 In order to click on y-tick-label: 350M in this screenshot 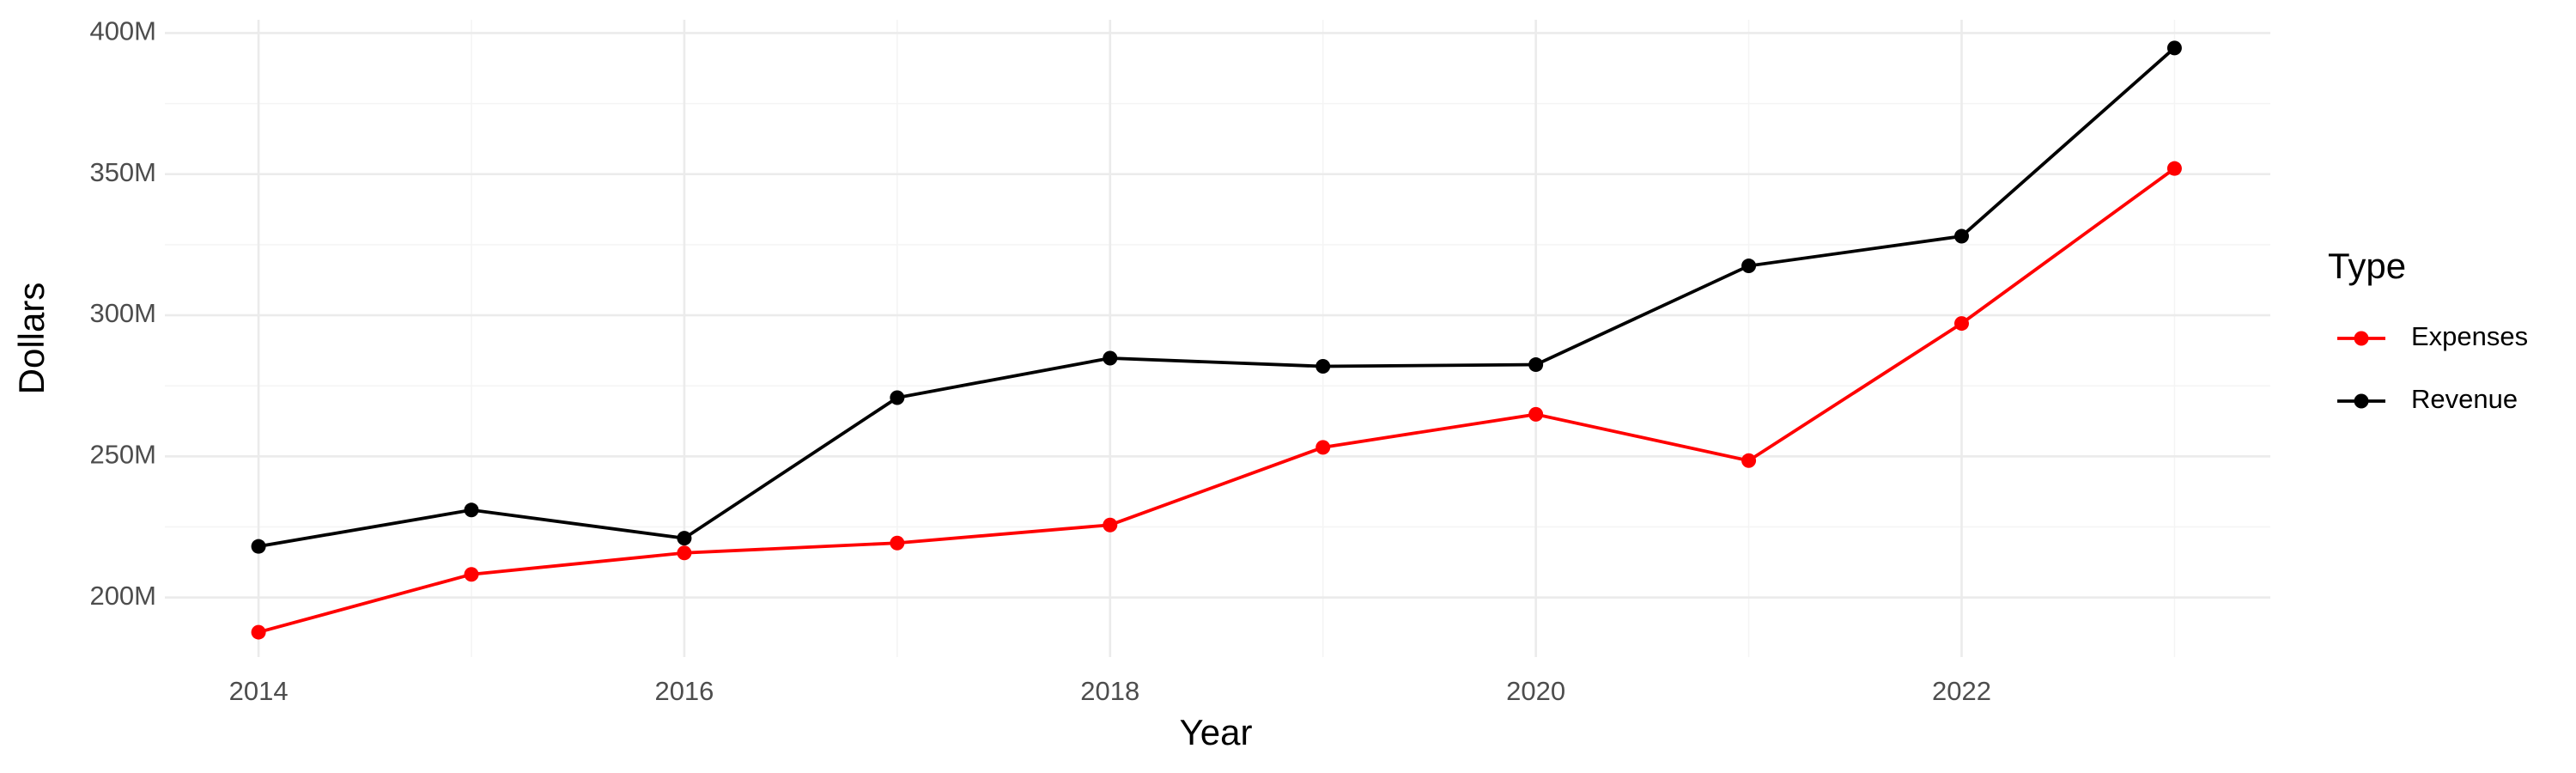, I will do `click(123, 172)`.